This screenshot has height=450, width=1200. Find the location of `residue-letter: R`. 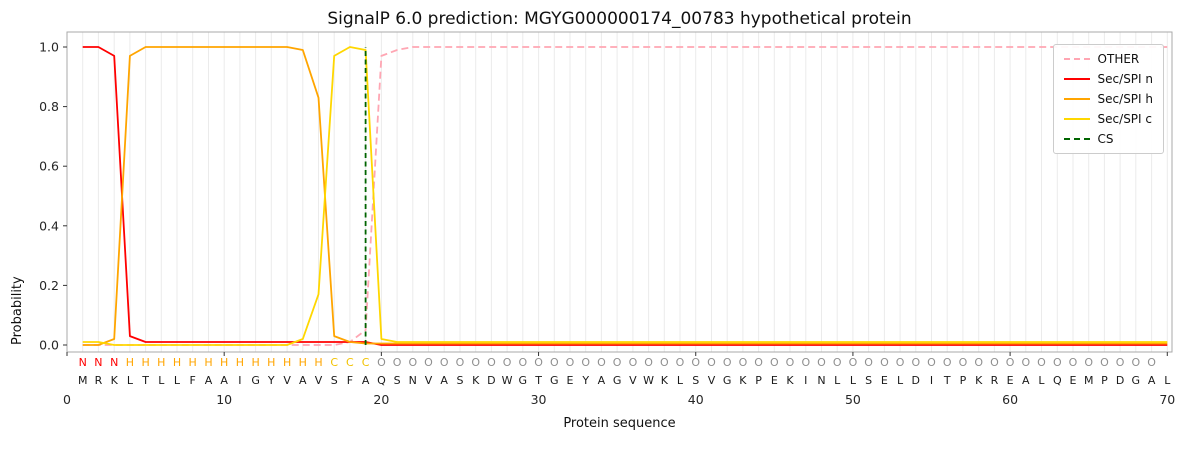

residue-letter: R is located at coordinates (995, 380).